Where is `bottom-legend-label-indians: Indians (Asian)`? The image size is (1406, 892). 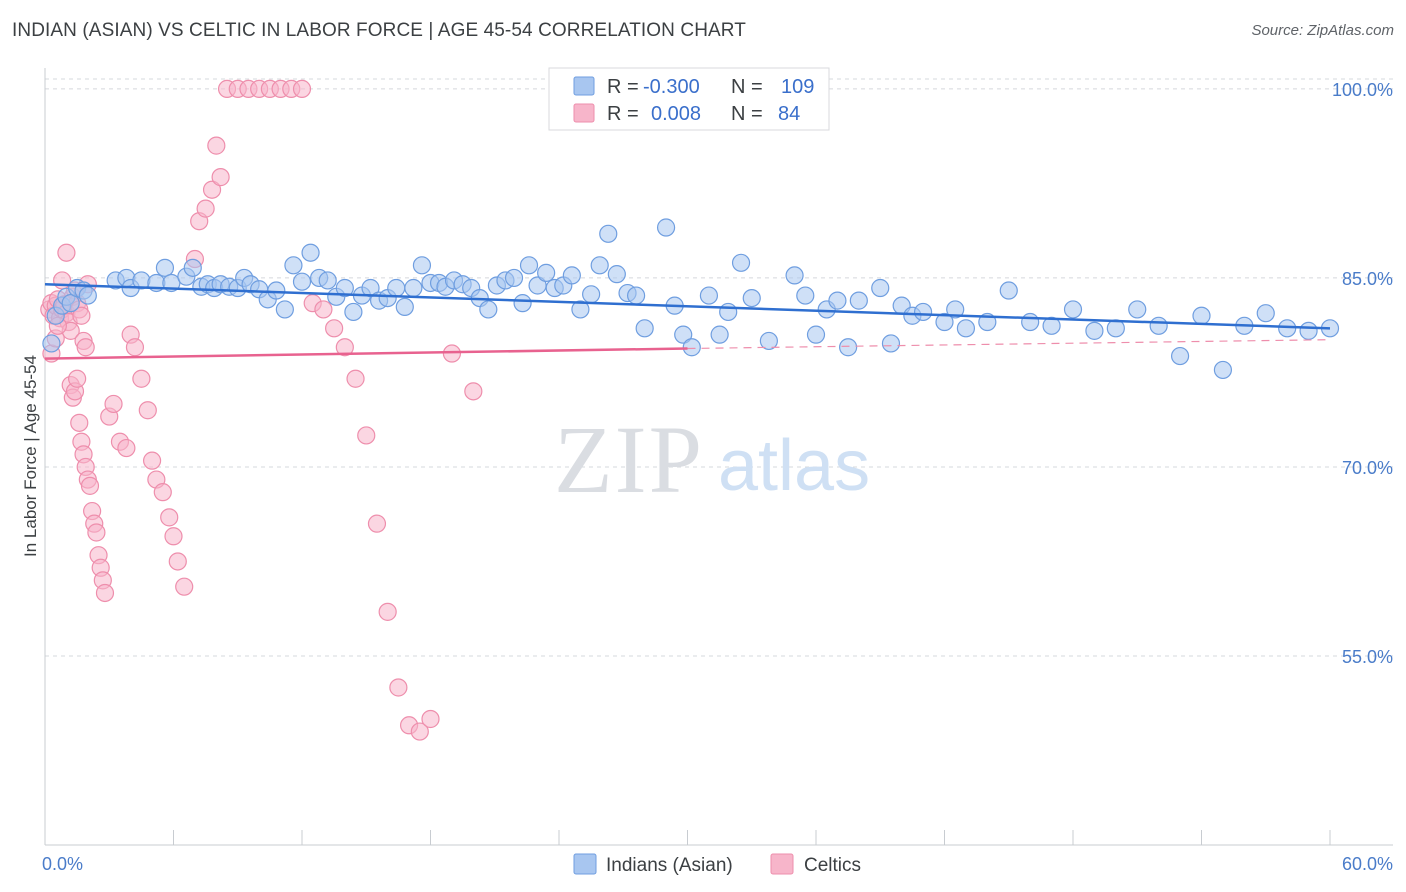 bottom-legend-label-indians: Indians (Asian) is located at coordinates (669, 865).